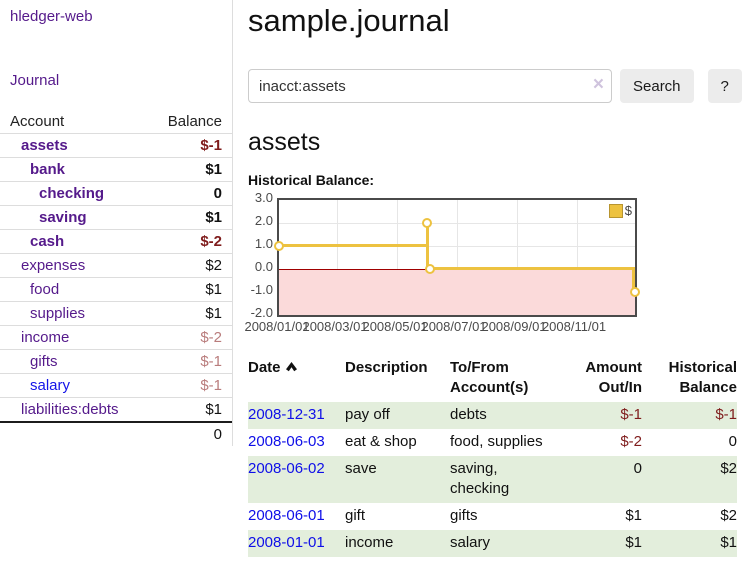 The height and width of the screenshot is (582, 742). Describe the element at coordinates (633, 543) in the screenshot. I see `transaction-amount: $1` at that location.